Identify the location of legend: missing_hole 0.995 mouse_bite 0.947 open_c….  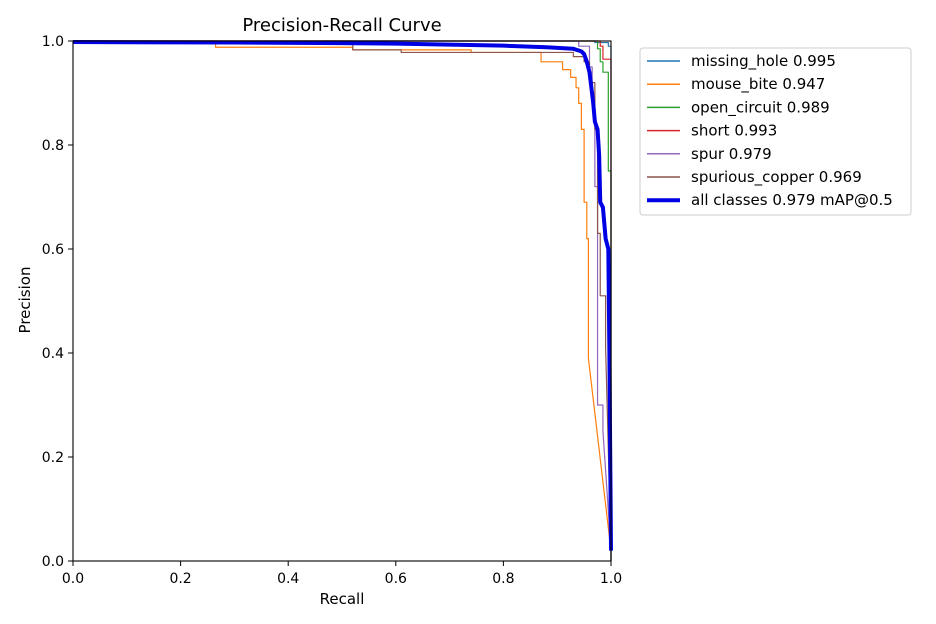
(775, 131).